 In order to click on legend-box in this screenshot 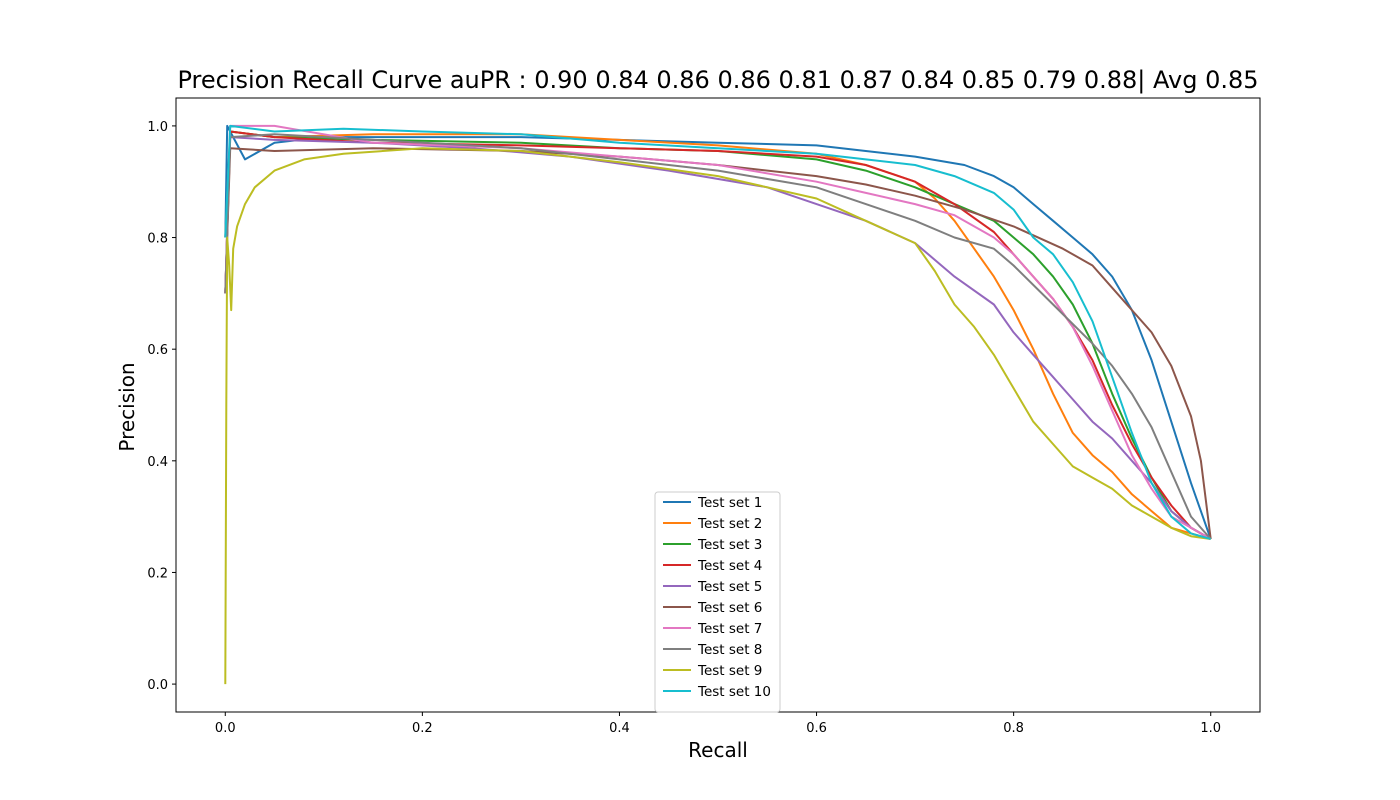, I will do `click(717, 602)`.